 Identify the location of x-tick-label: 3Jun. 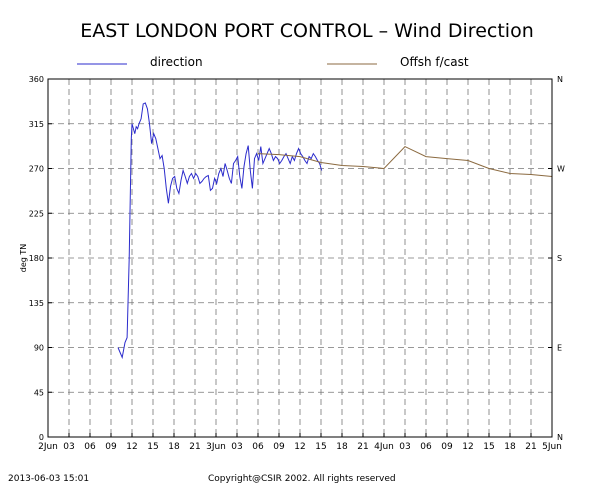
(216, 447).